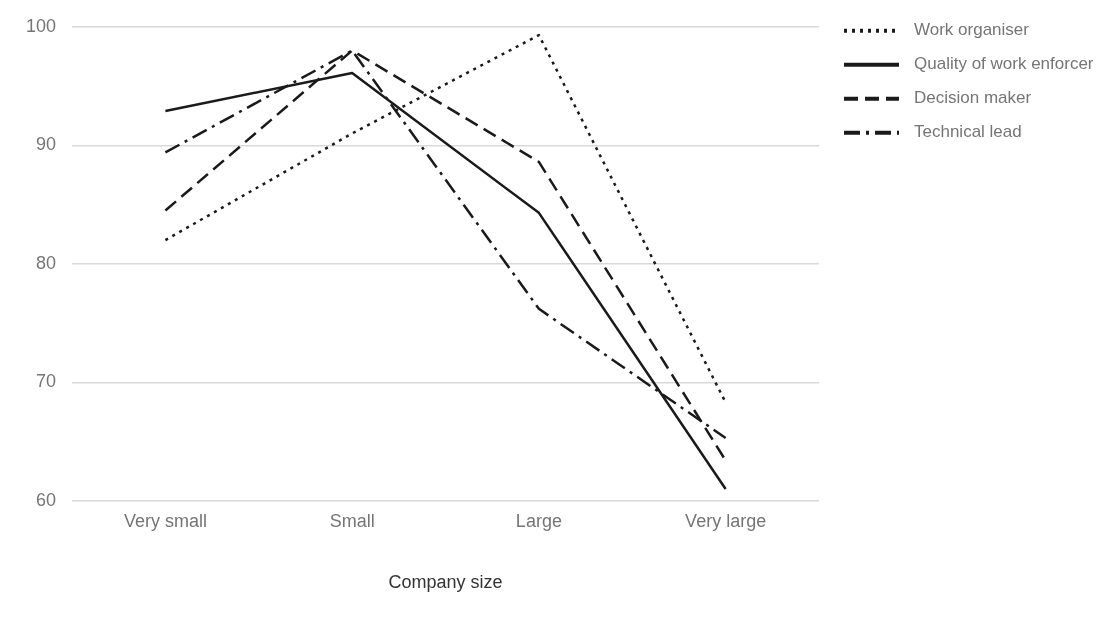  What do you see at coordinates (46, 144) in the screenshot?
I see `y-tick-label: 90` at bounding box center [46, 144].